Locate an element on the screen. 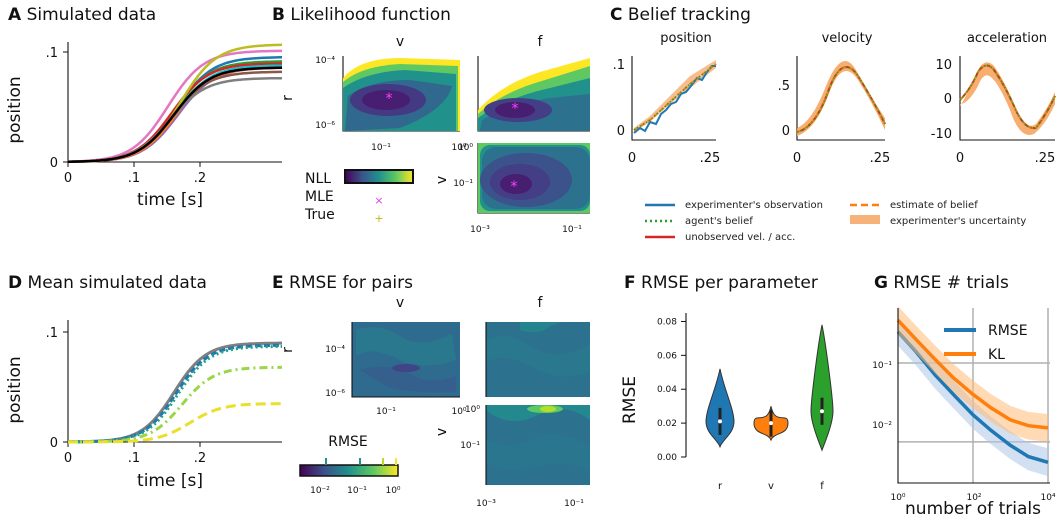 The image size is (1063, 518). panel-c-sub-position: position is located at coordinates (686, 38).